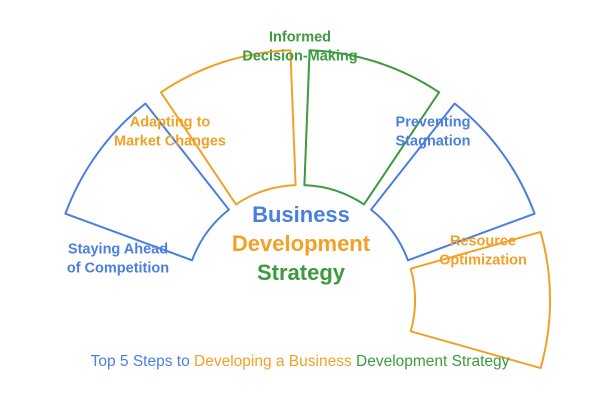  Describe the element at coordinates (433, 142) in the screenshot. I see `segment-label-line: Stagnation` at that location.